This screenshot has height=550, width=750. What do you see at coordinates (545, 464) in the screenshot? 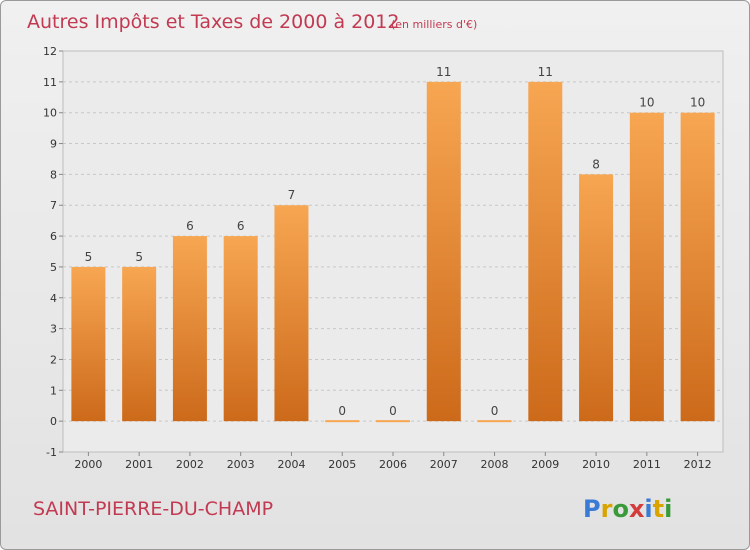
I see `x-tick-label-2009: 2009` at bounding box center [545, 464].